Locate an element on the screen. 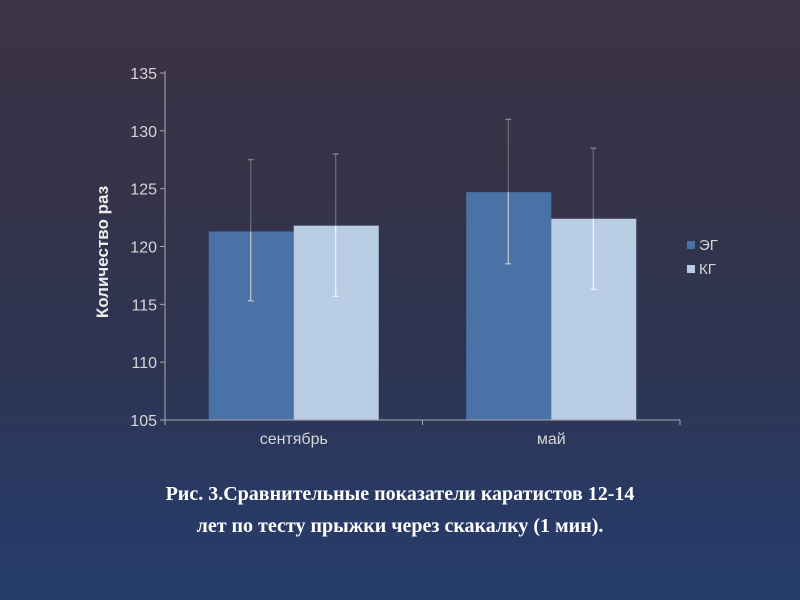 The width and height of the screenshot is (800, 600). x-category-label: май is located at coordinates (551, 439).